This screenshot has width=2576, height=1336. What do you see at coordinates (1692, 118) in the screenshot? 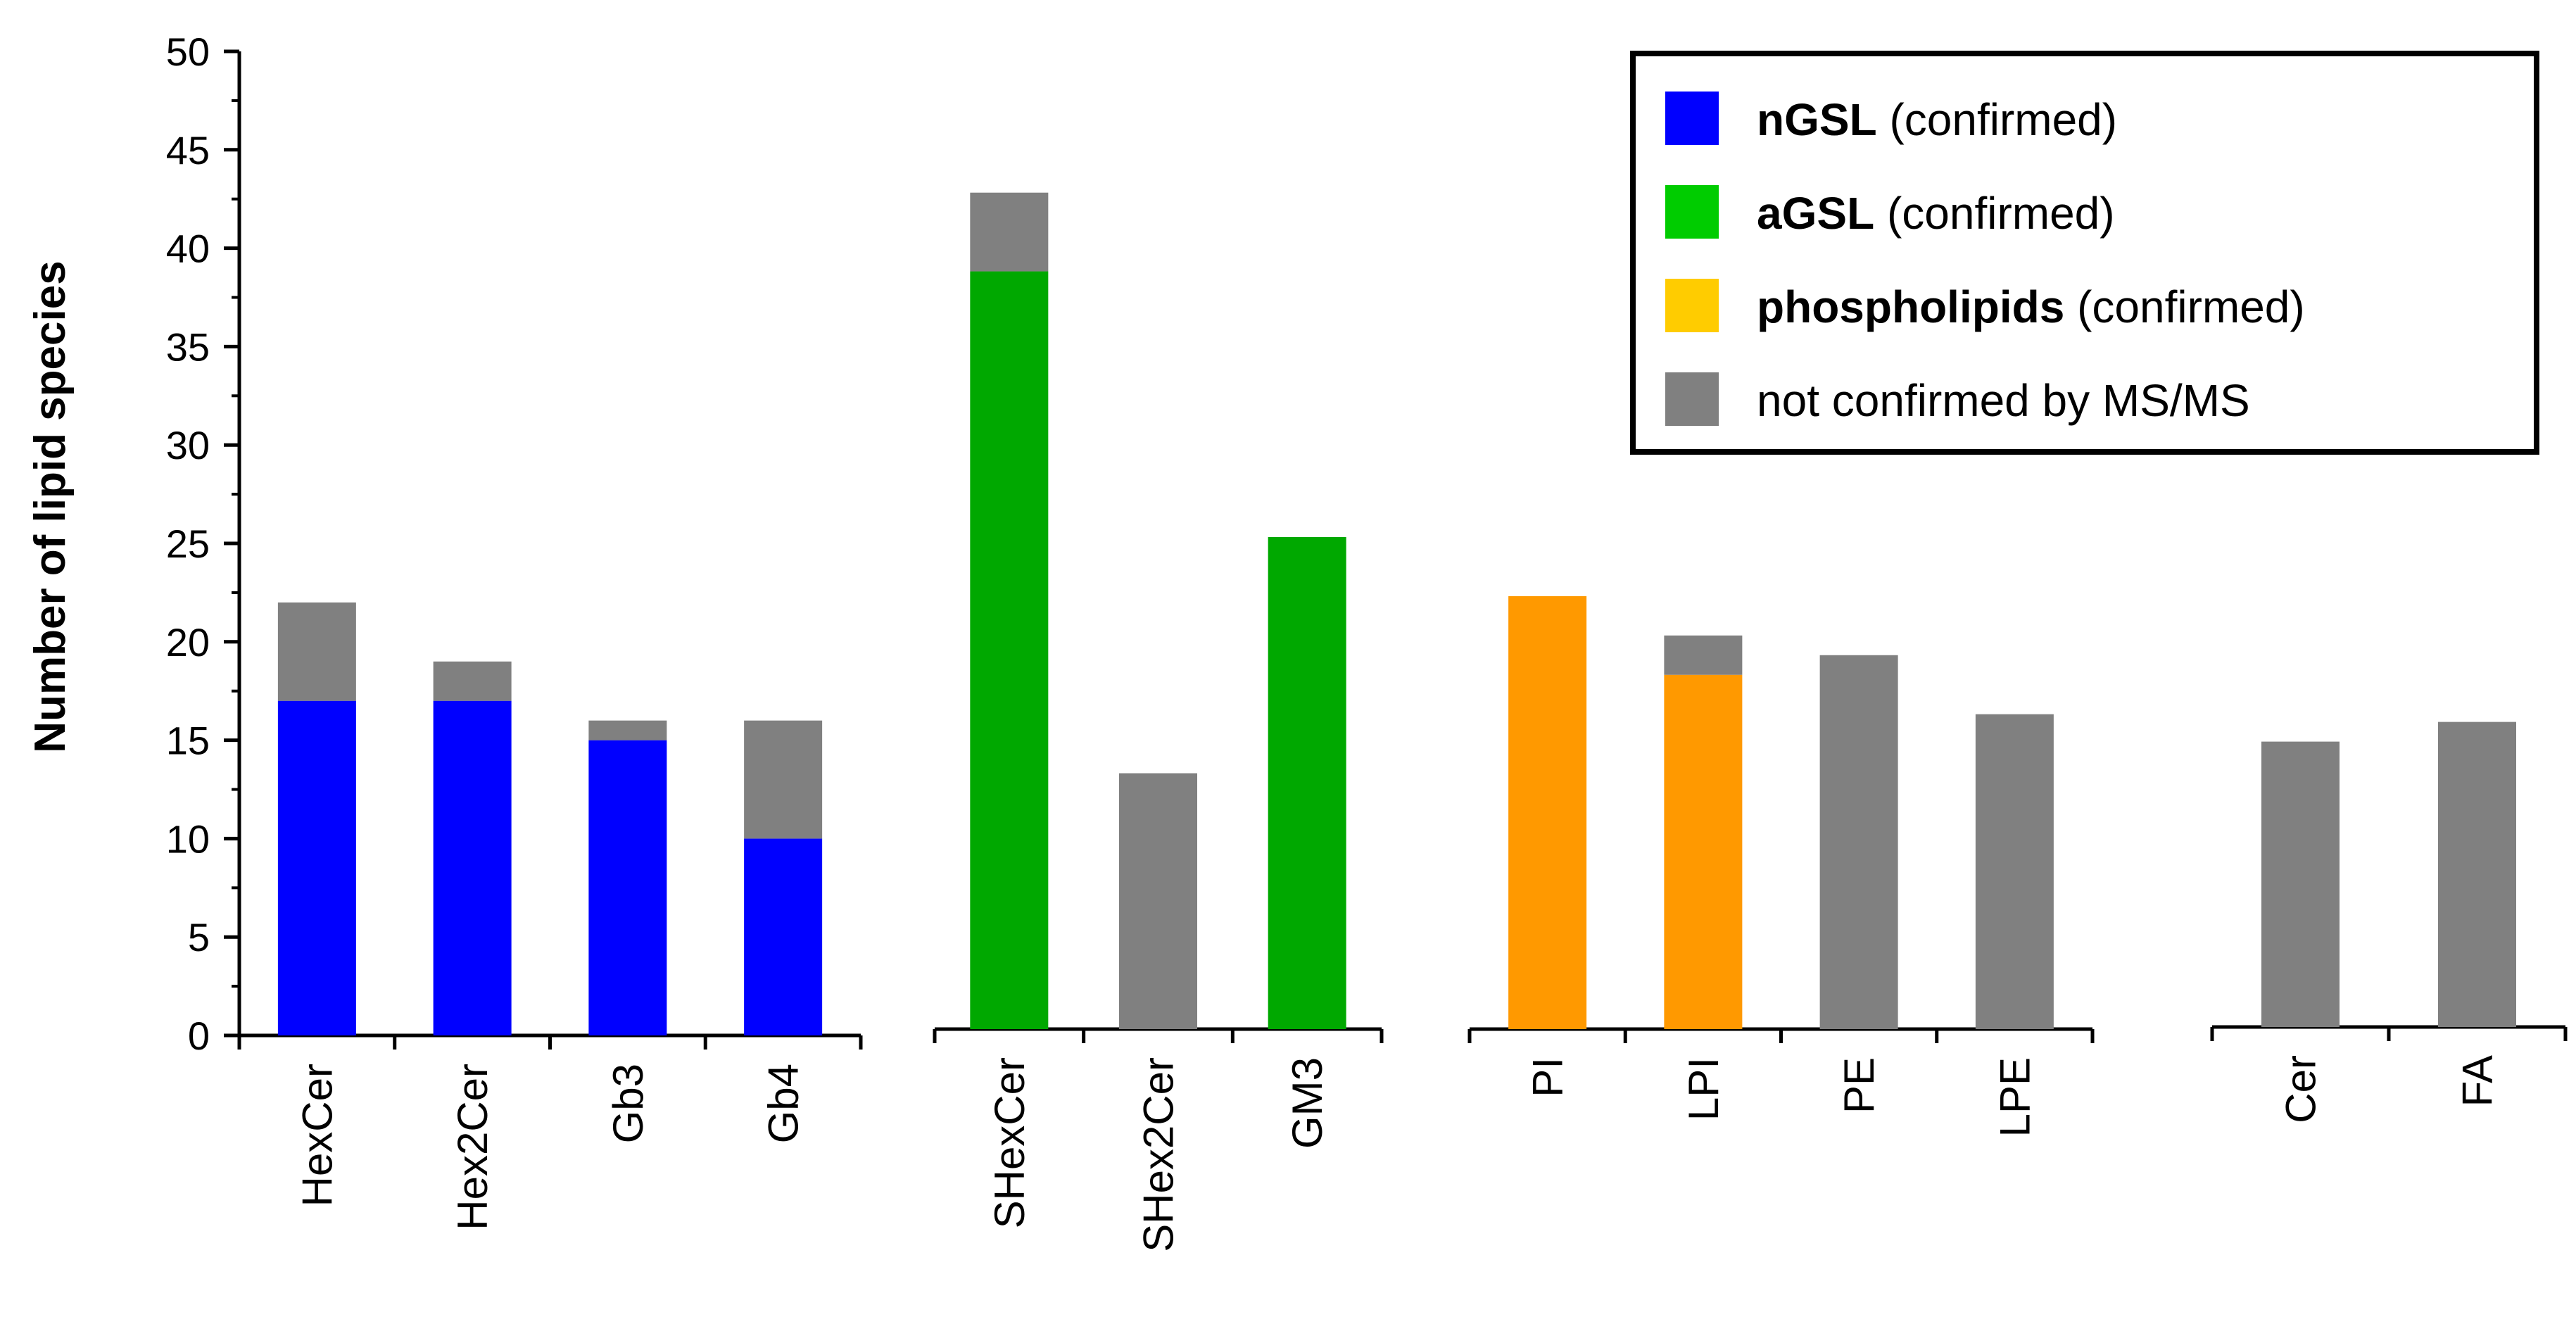
I see `legend-swatch-nGSL` at bounding box center [1692, 118].